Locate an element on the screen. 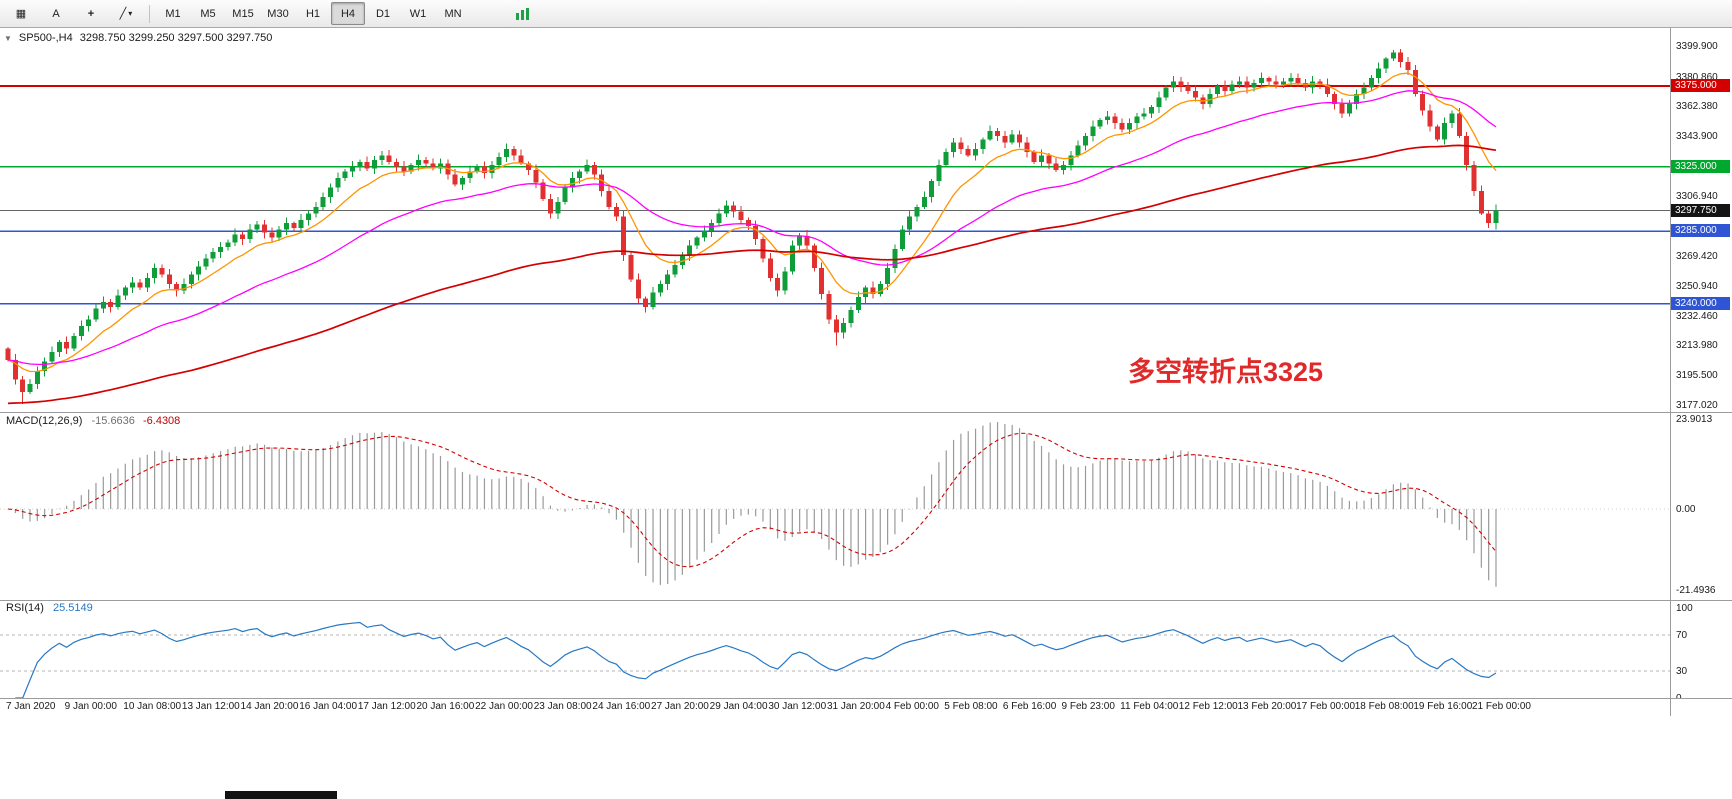 The height and width of the screenshot is (799, 1732). bottom-strip is located at coordinates (866, 757).